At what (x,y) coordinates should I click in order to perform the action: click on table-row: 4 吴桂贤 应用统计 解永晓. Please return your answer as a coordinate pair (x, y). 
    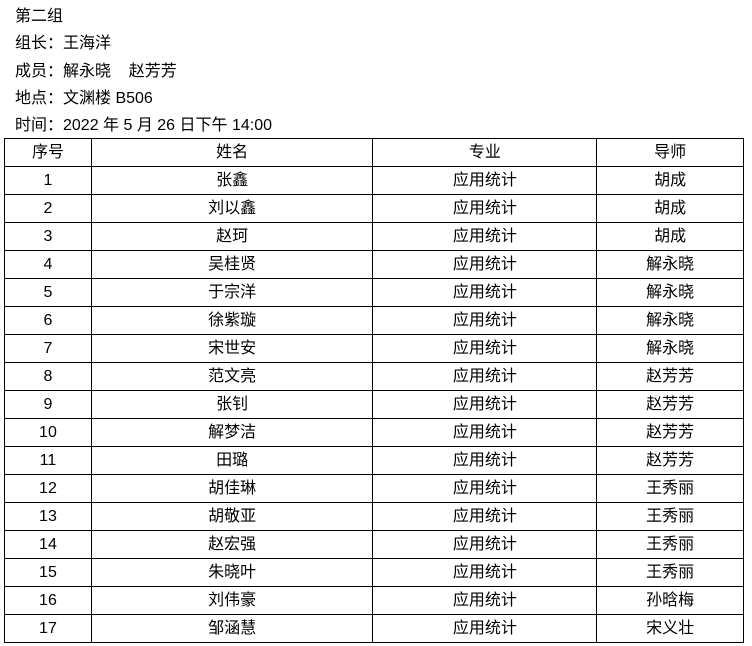
    Looking at the image, I should click on (374, 264).